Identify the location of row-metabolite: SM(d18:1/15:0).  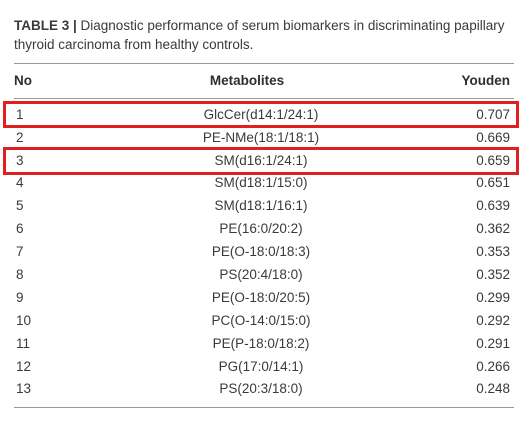
(261, 182).